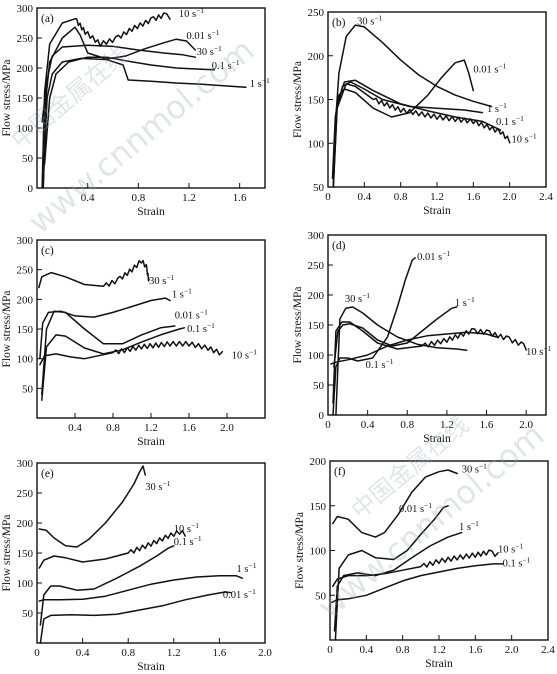 This screenshot has width=557, height=674. I want to click on series-label-4: 0.1 s−1, so click(510, 120).